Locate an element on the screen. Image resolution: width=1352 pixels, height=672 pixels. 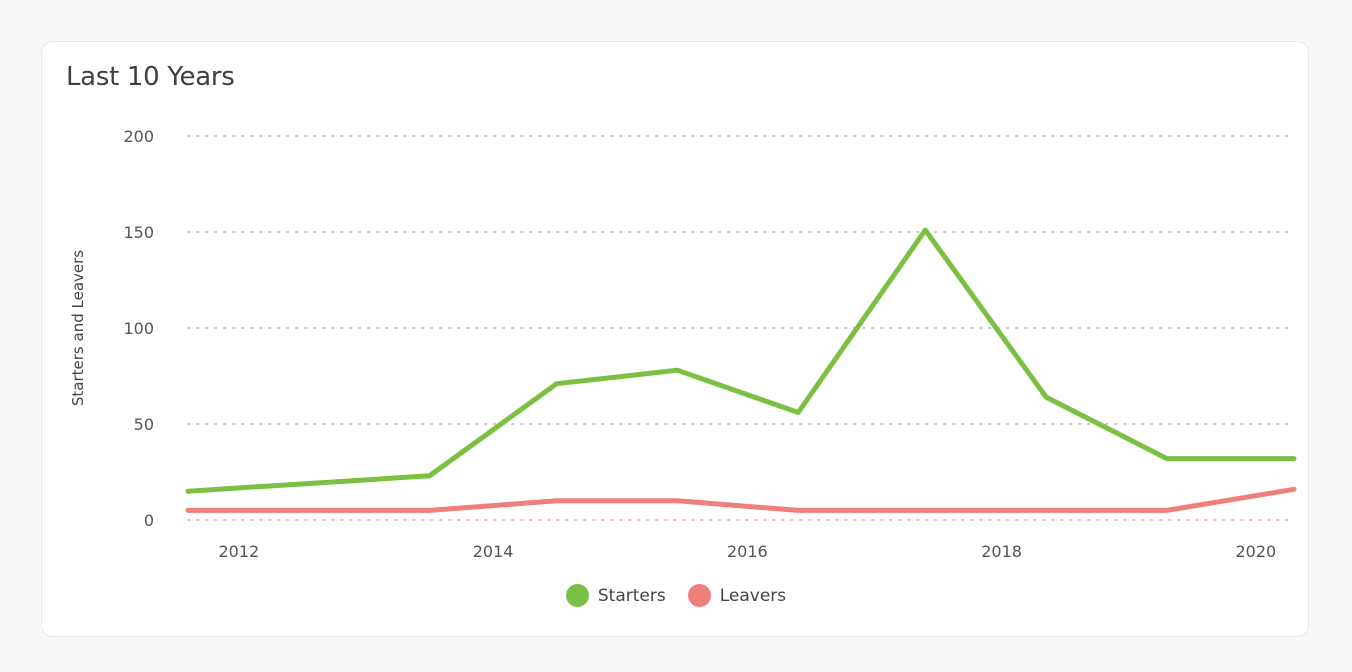
y-tick-label-200: 200 is located at coordinates (138, 136).